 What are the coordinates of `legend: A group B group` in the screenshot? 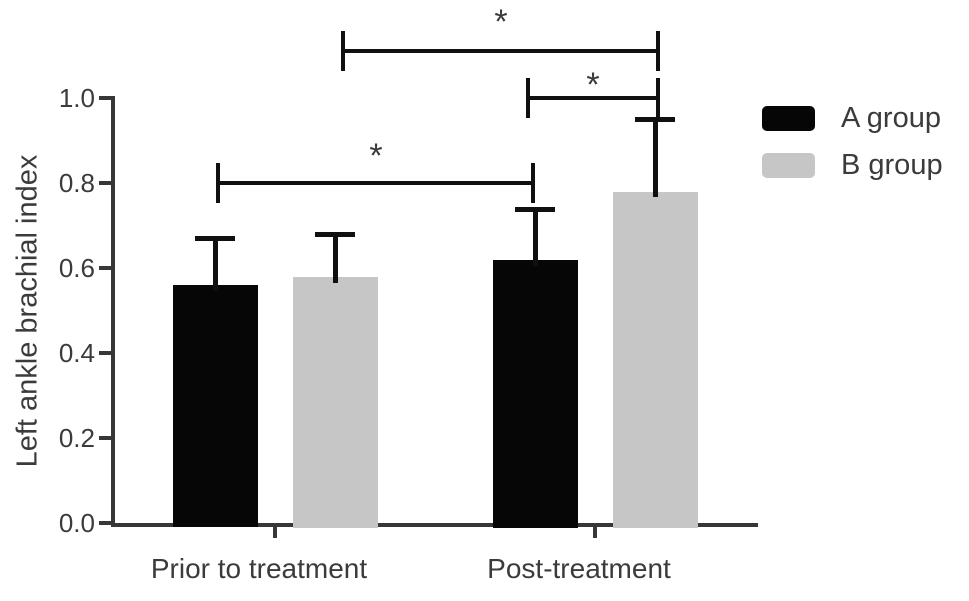 It's located at (852, 151).